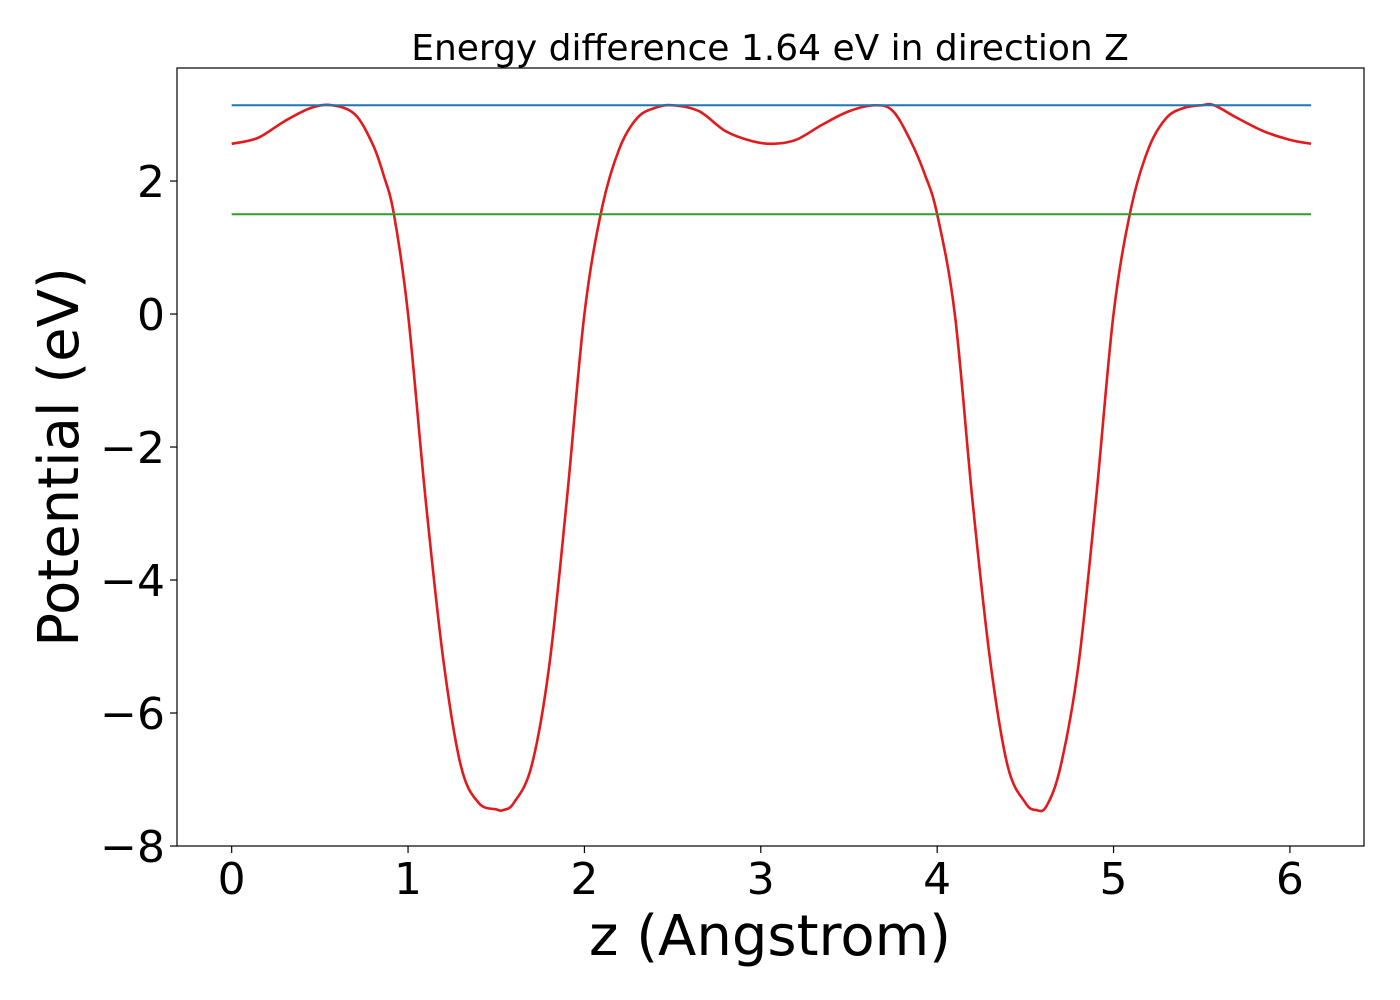 This screenshot has width=1400, height=1000. I want to click on x-axis-ticks: 0 1 2 3 4 5 6, so click(761, 875).